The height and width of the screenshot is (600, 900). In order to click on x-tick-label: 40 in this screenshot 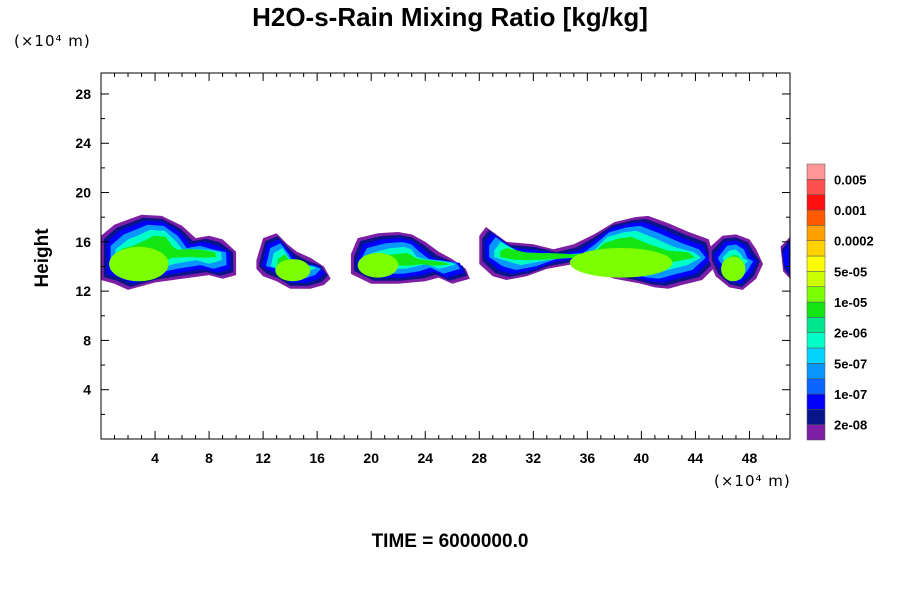, I will do `click(642, 458)`.